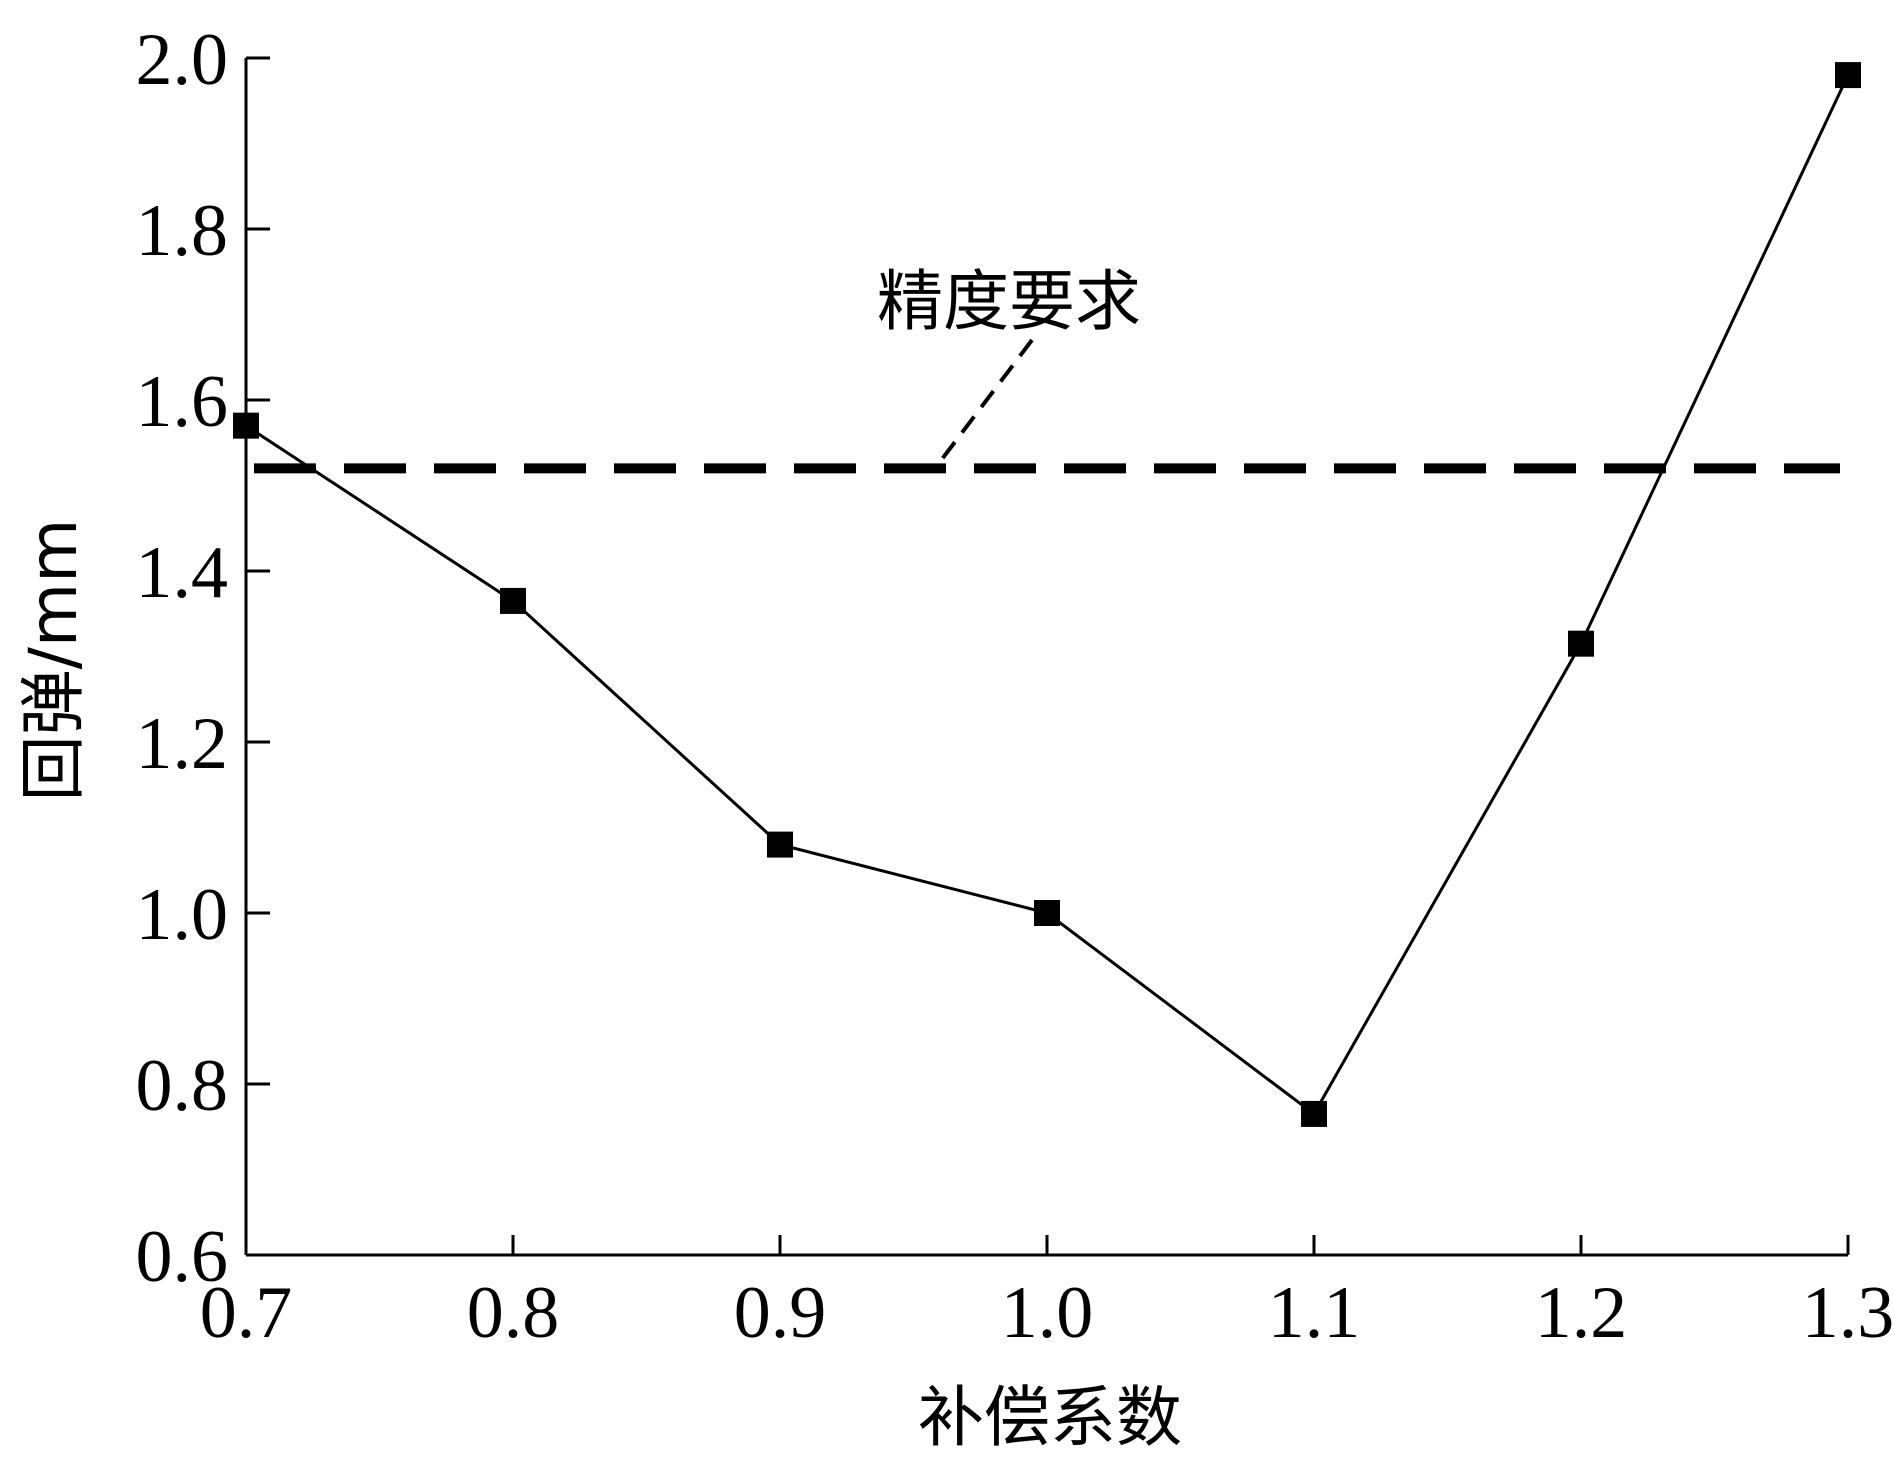 This screenshot has height=1469, width=1894. What do you see at coordinates (1009, 301) in the screenshot?
I see `reference-line-label: 精度要求` at bounding box center [1009, 301].